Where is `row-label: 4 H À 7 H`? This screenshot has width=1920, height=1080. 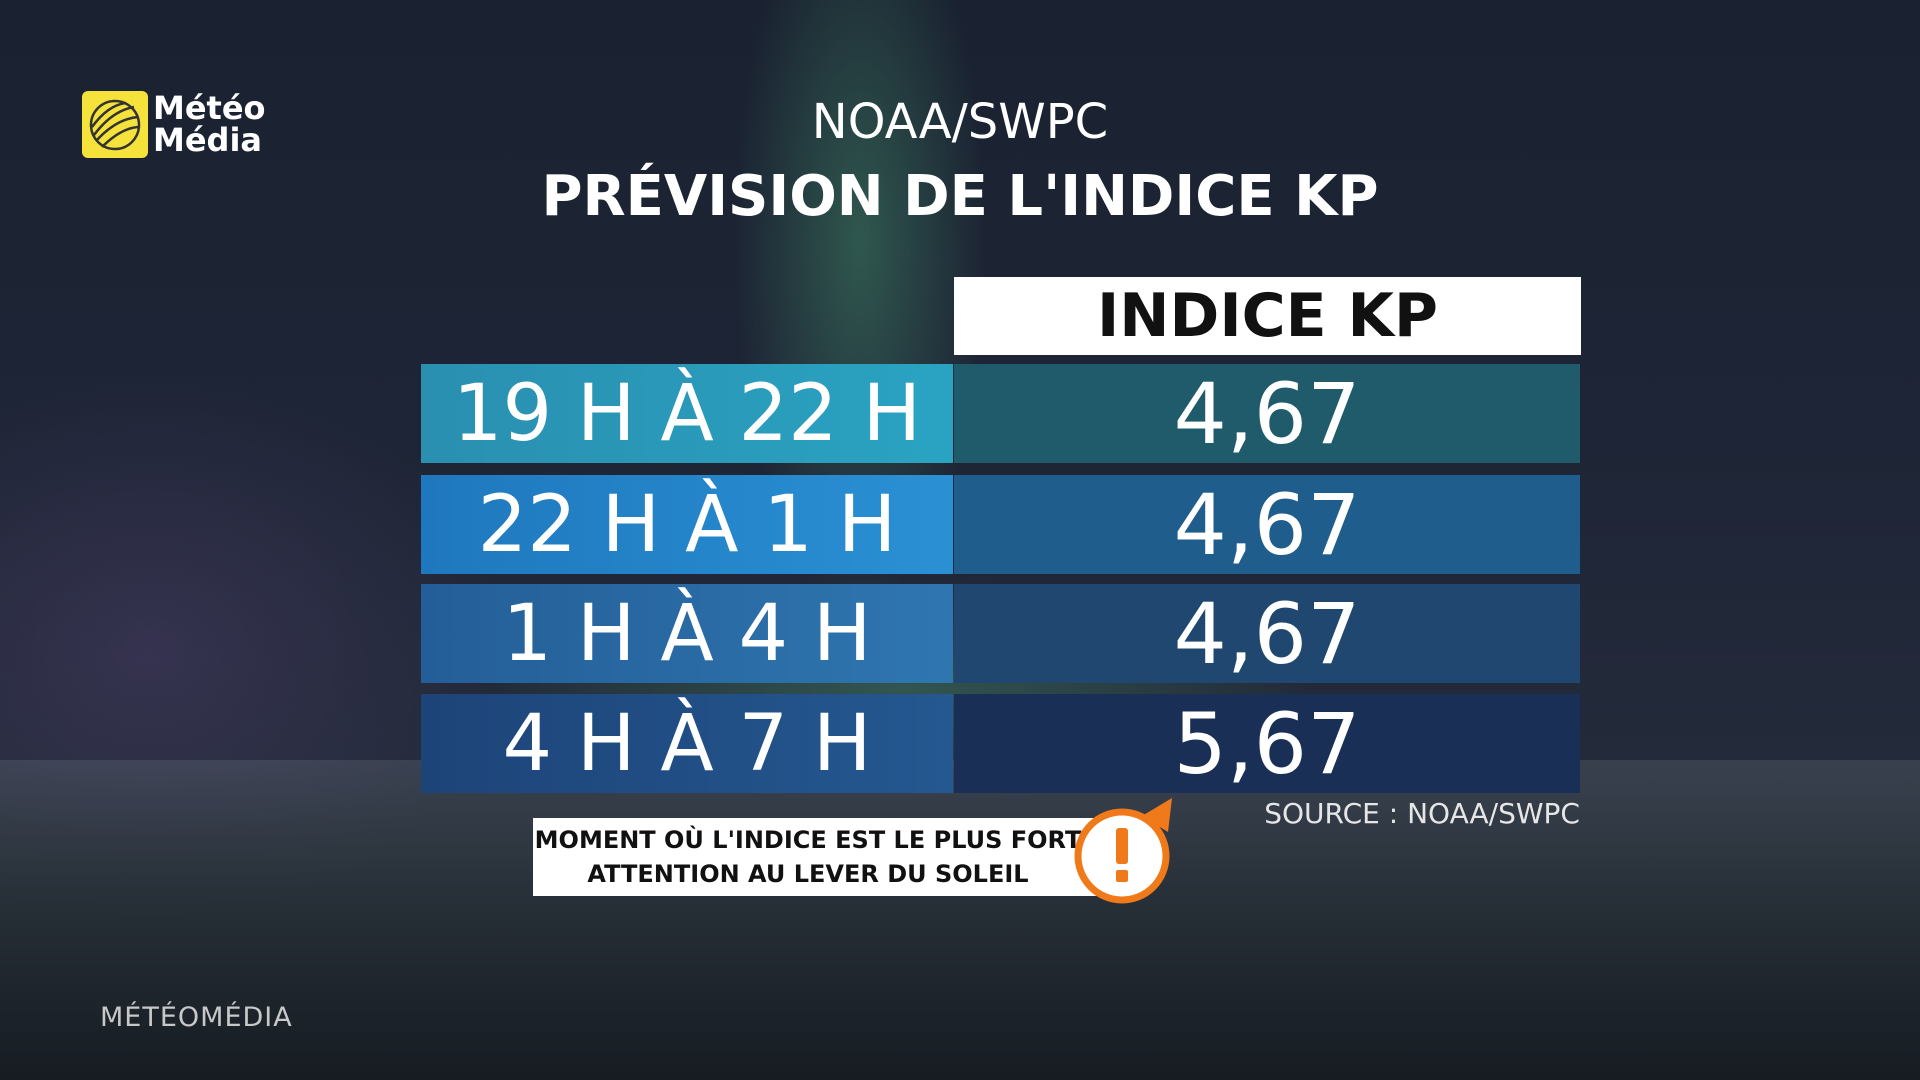
row-label: 4 H À 7 H is located at coordinates (687, 743).